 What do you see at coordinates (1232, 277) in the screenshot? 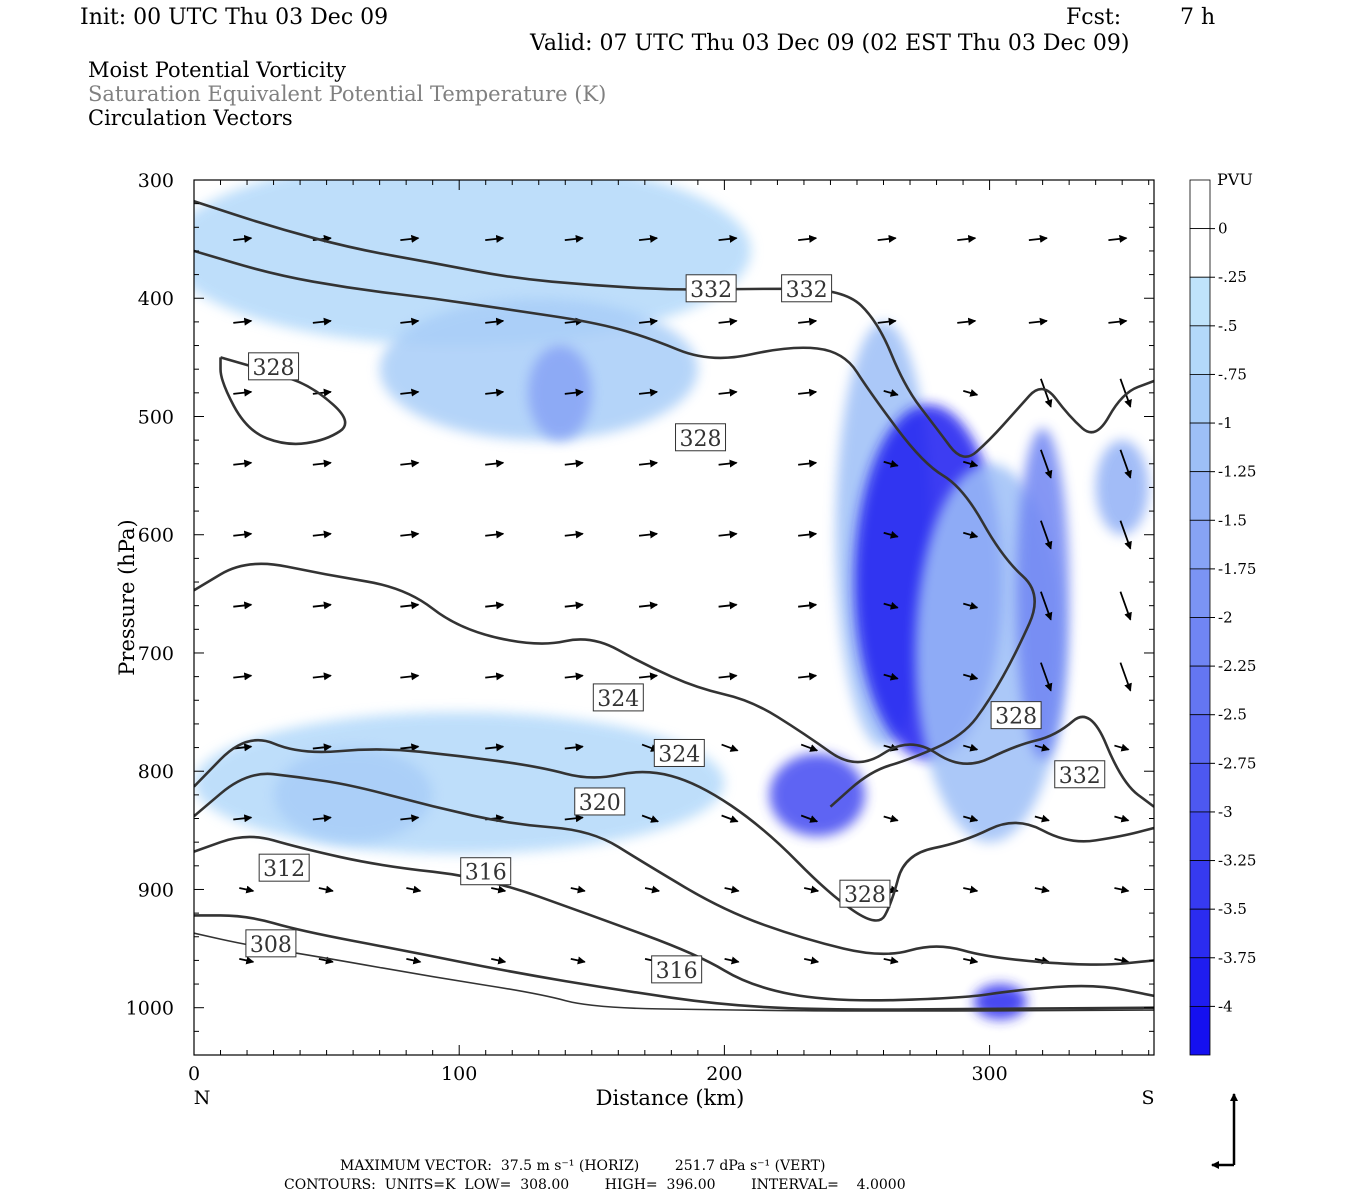
I see `colorbar-level-label: -.25` at bounding box center [1232, 277].